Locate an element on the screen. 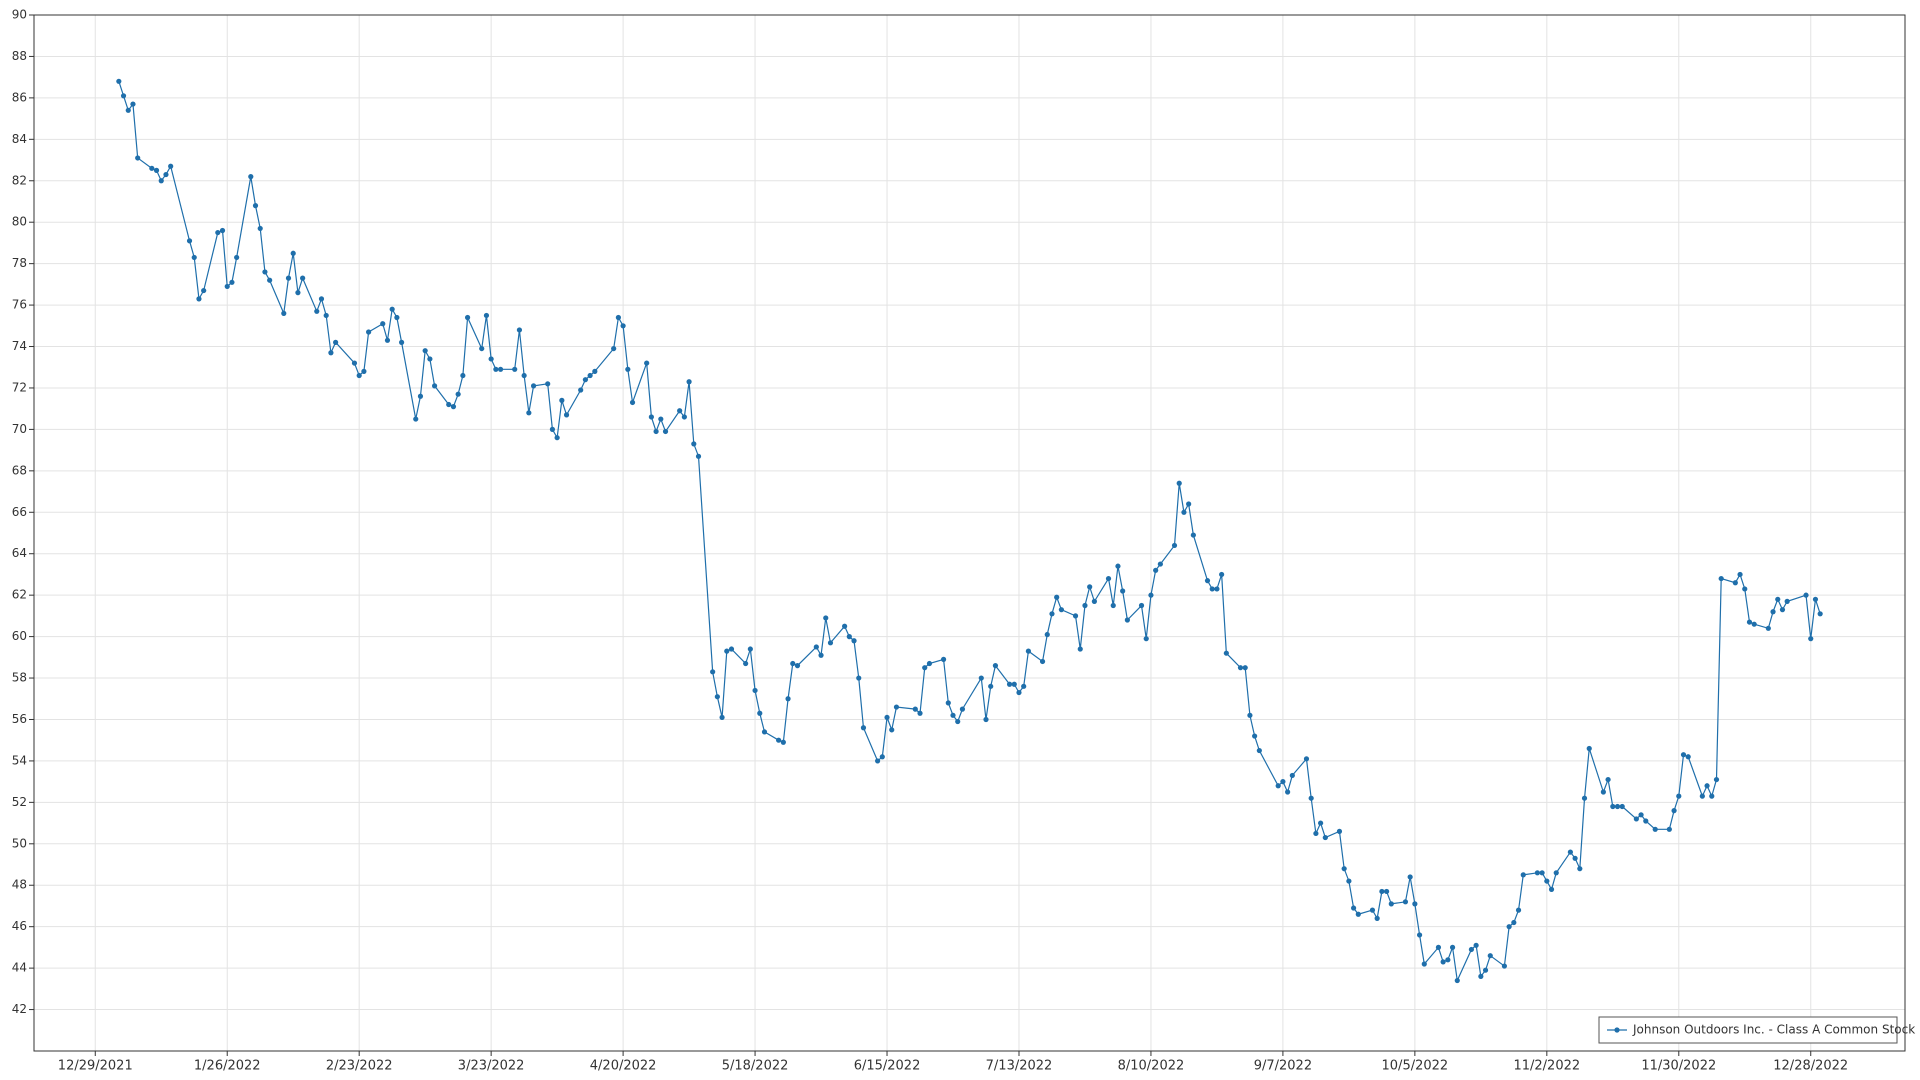 This screenshot has height=1080, width=1920. y-tick-label: 78 is located at coordinates (19, 263).